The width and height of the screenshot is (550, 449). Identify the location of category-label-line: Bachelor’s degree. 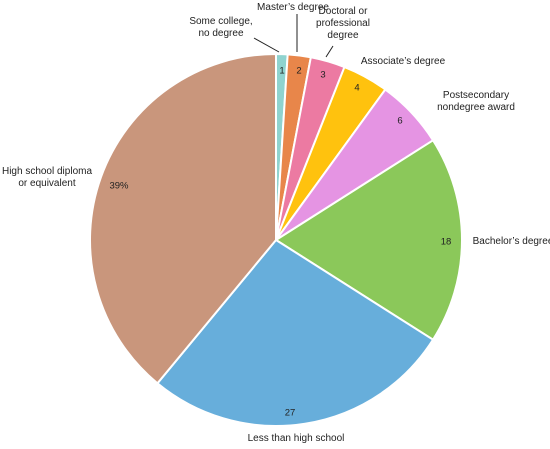
(511, 241).